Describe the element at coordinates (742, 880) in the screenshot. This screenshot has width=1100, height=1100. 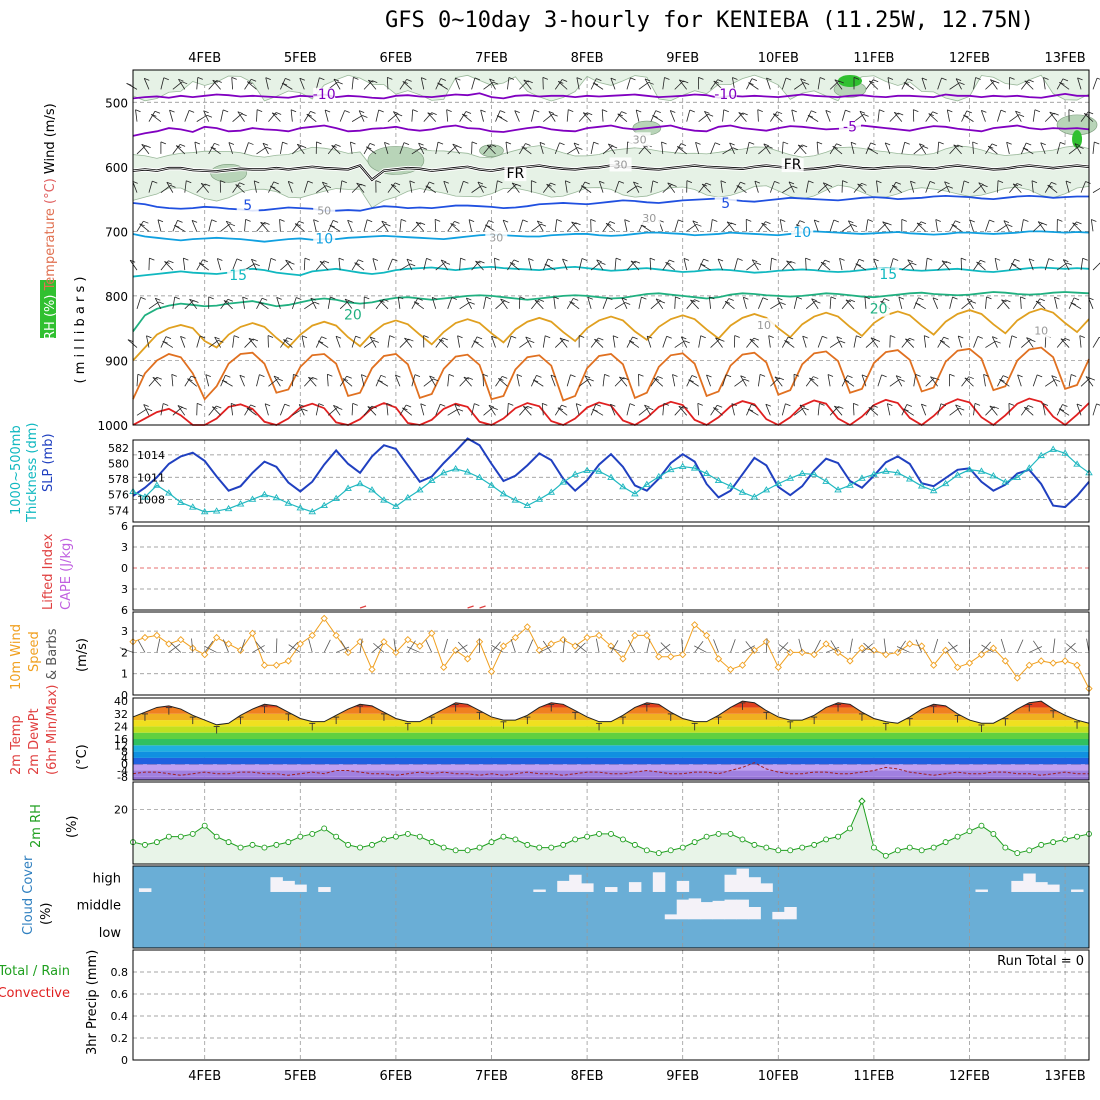
I see `cloud-bar` at that location.